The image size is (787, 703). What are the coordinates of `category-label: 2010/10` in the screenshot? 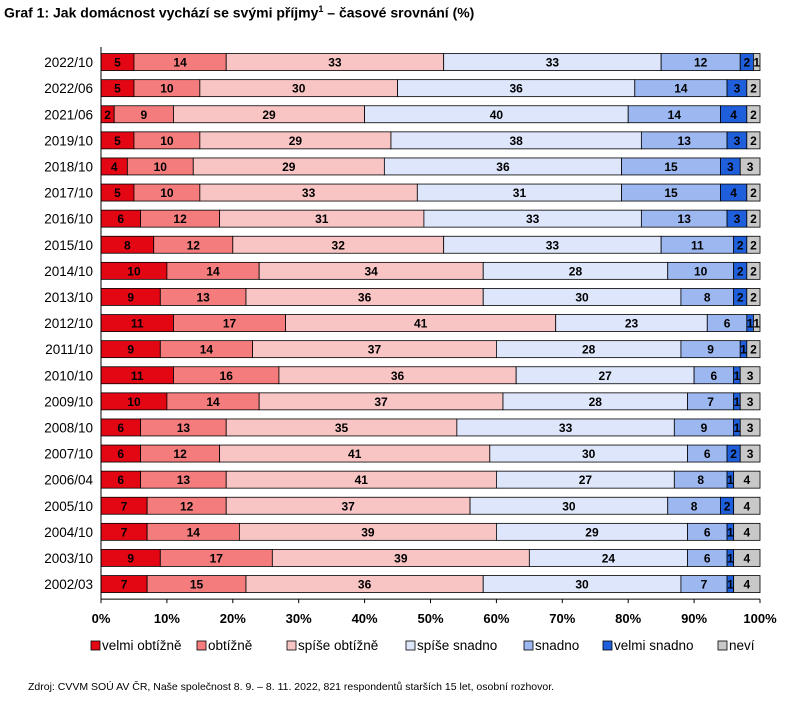 It's located at (68, 375).